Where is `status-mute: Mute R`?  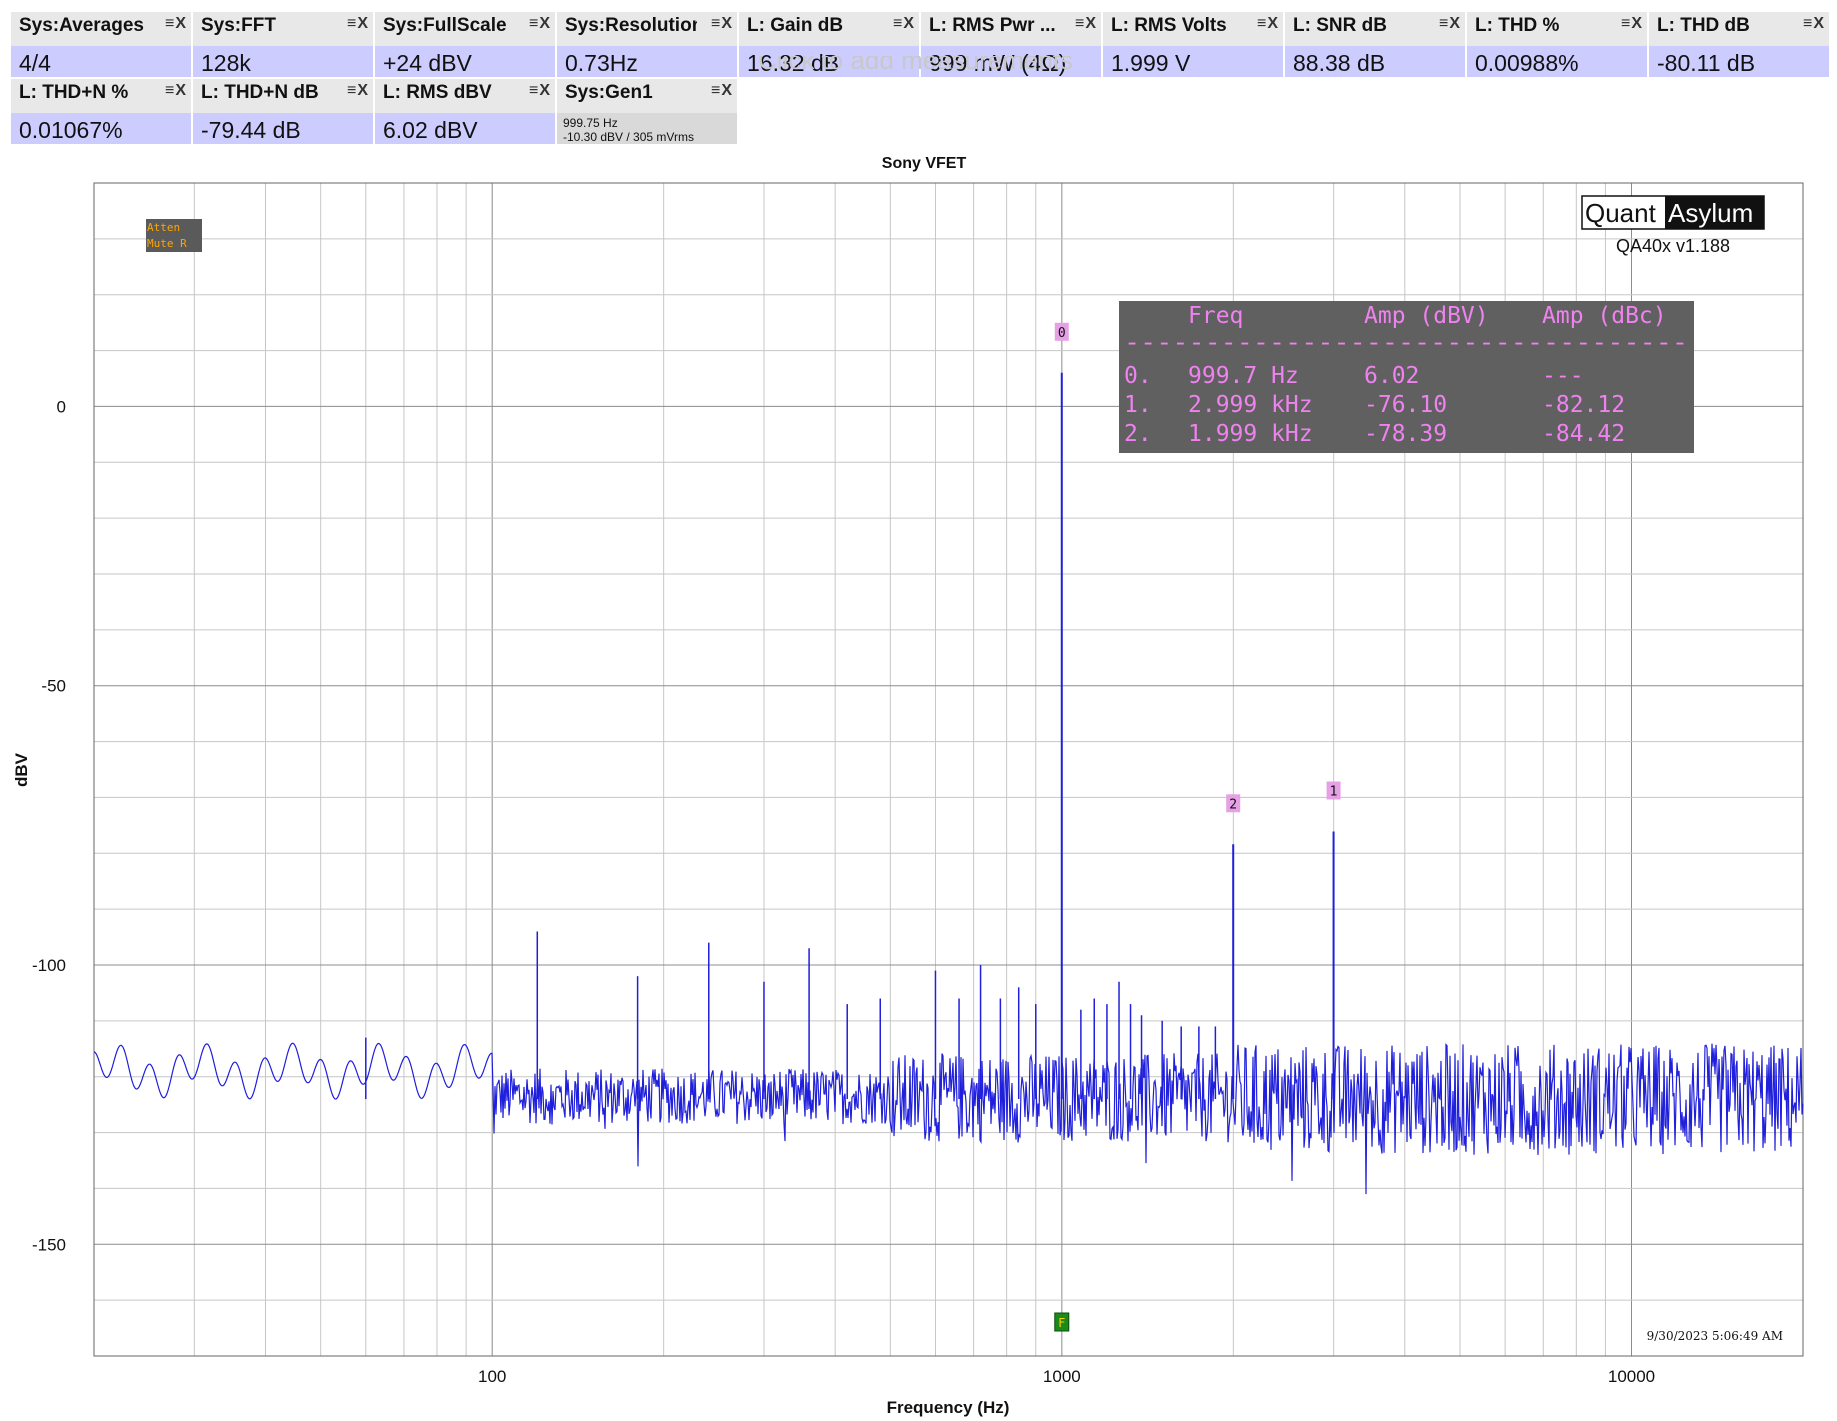 status-mute: Mute R is located at coordinates (167, 243).